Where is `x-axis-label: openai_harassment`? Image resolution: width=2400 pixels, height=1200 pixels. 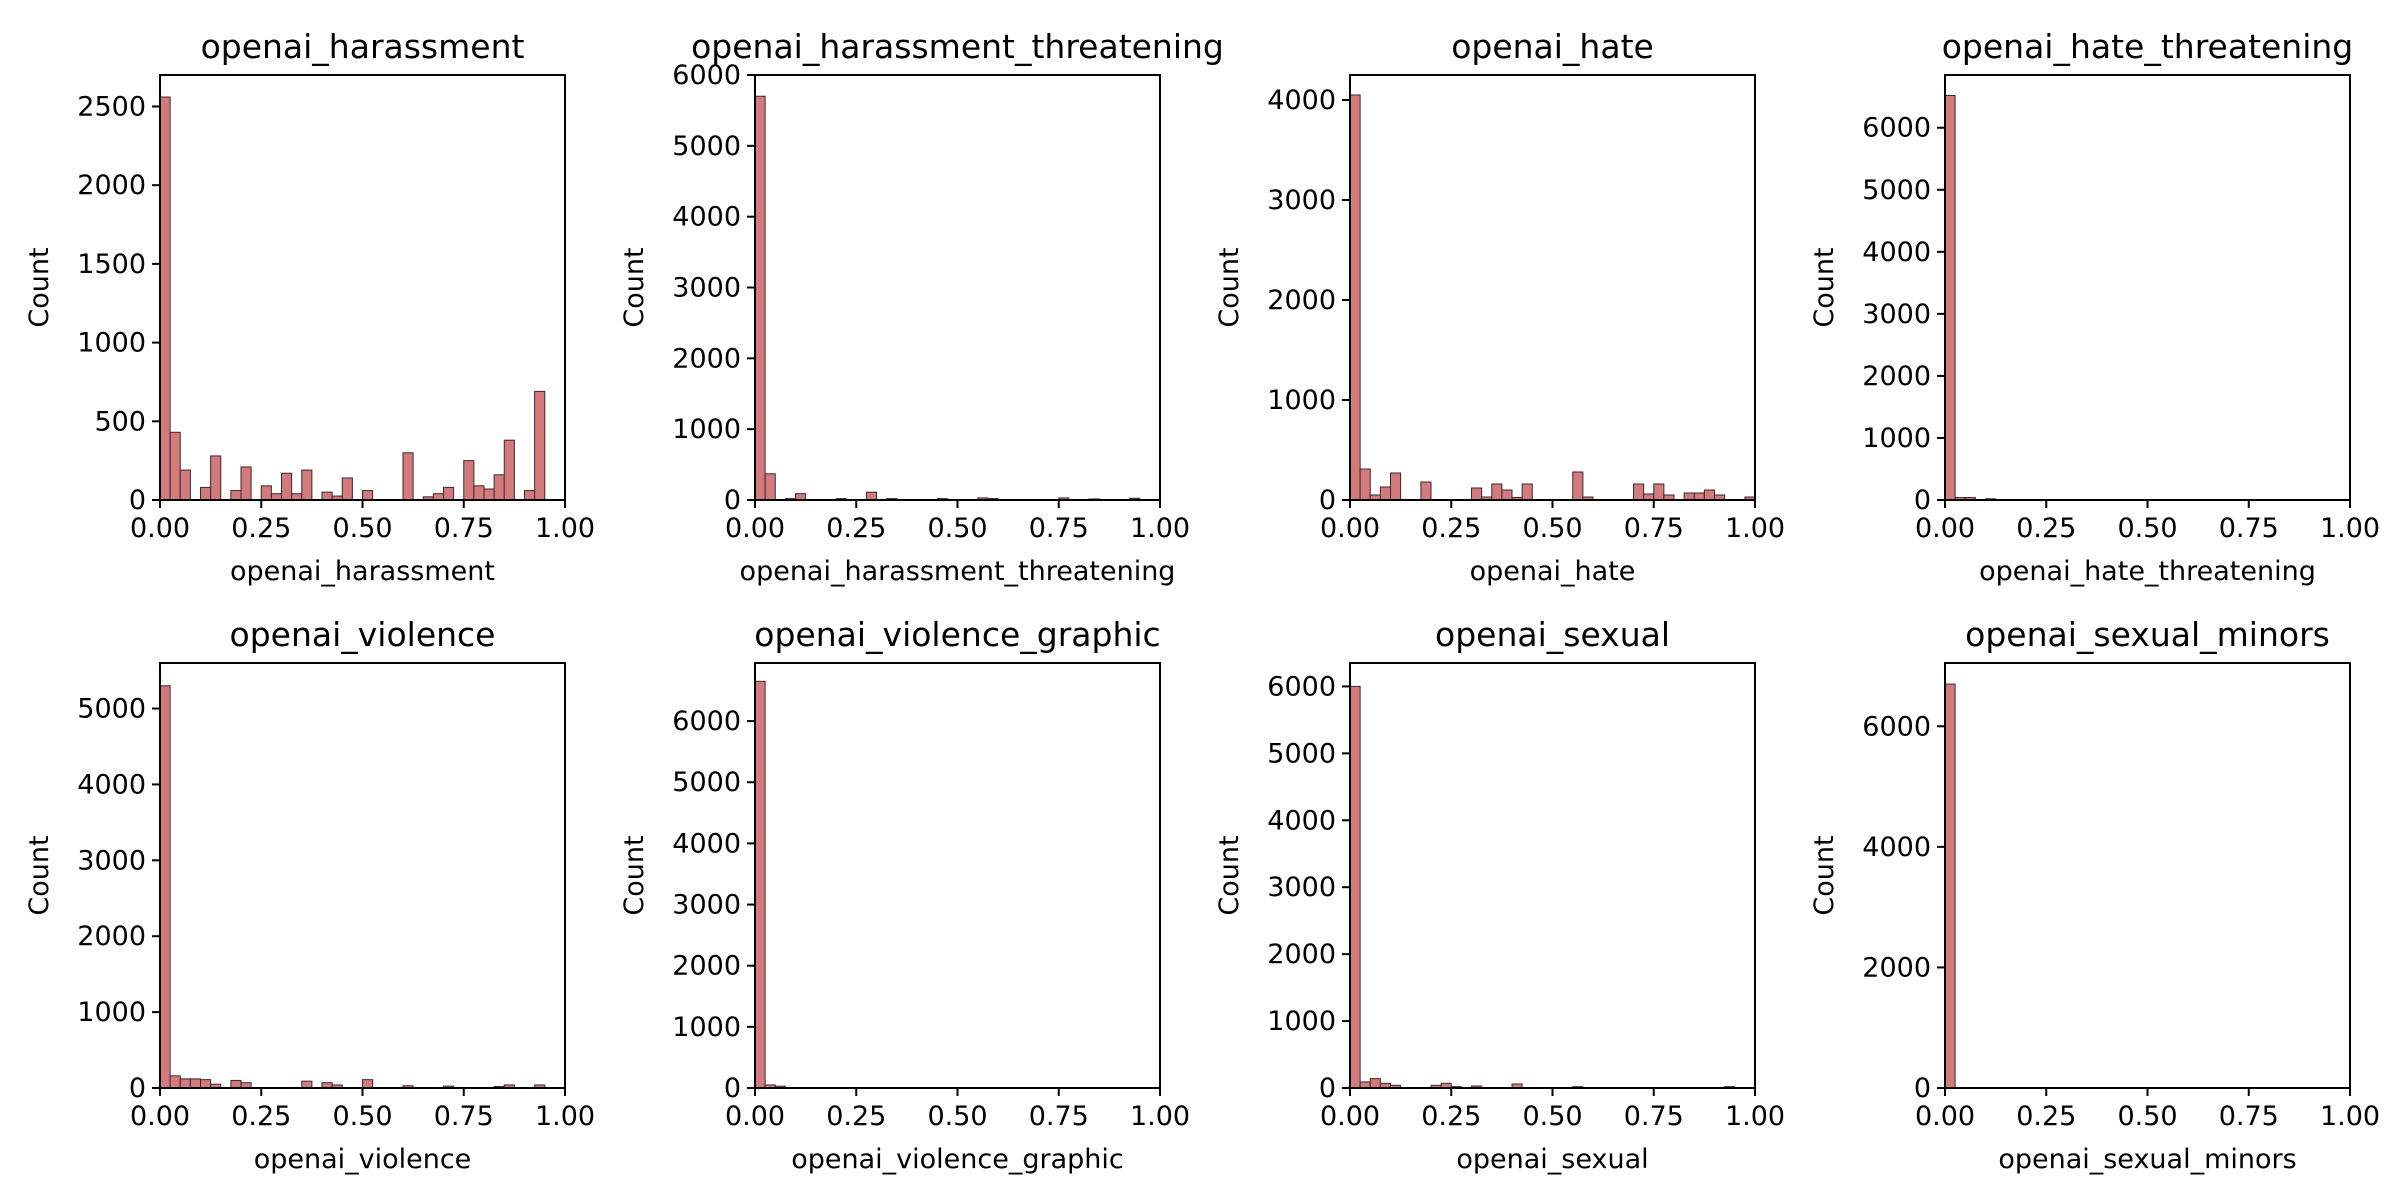 x-axis-label: openai_harassment is located at coordinates (362, 571).